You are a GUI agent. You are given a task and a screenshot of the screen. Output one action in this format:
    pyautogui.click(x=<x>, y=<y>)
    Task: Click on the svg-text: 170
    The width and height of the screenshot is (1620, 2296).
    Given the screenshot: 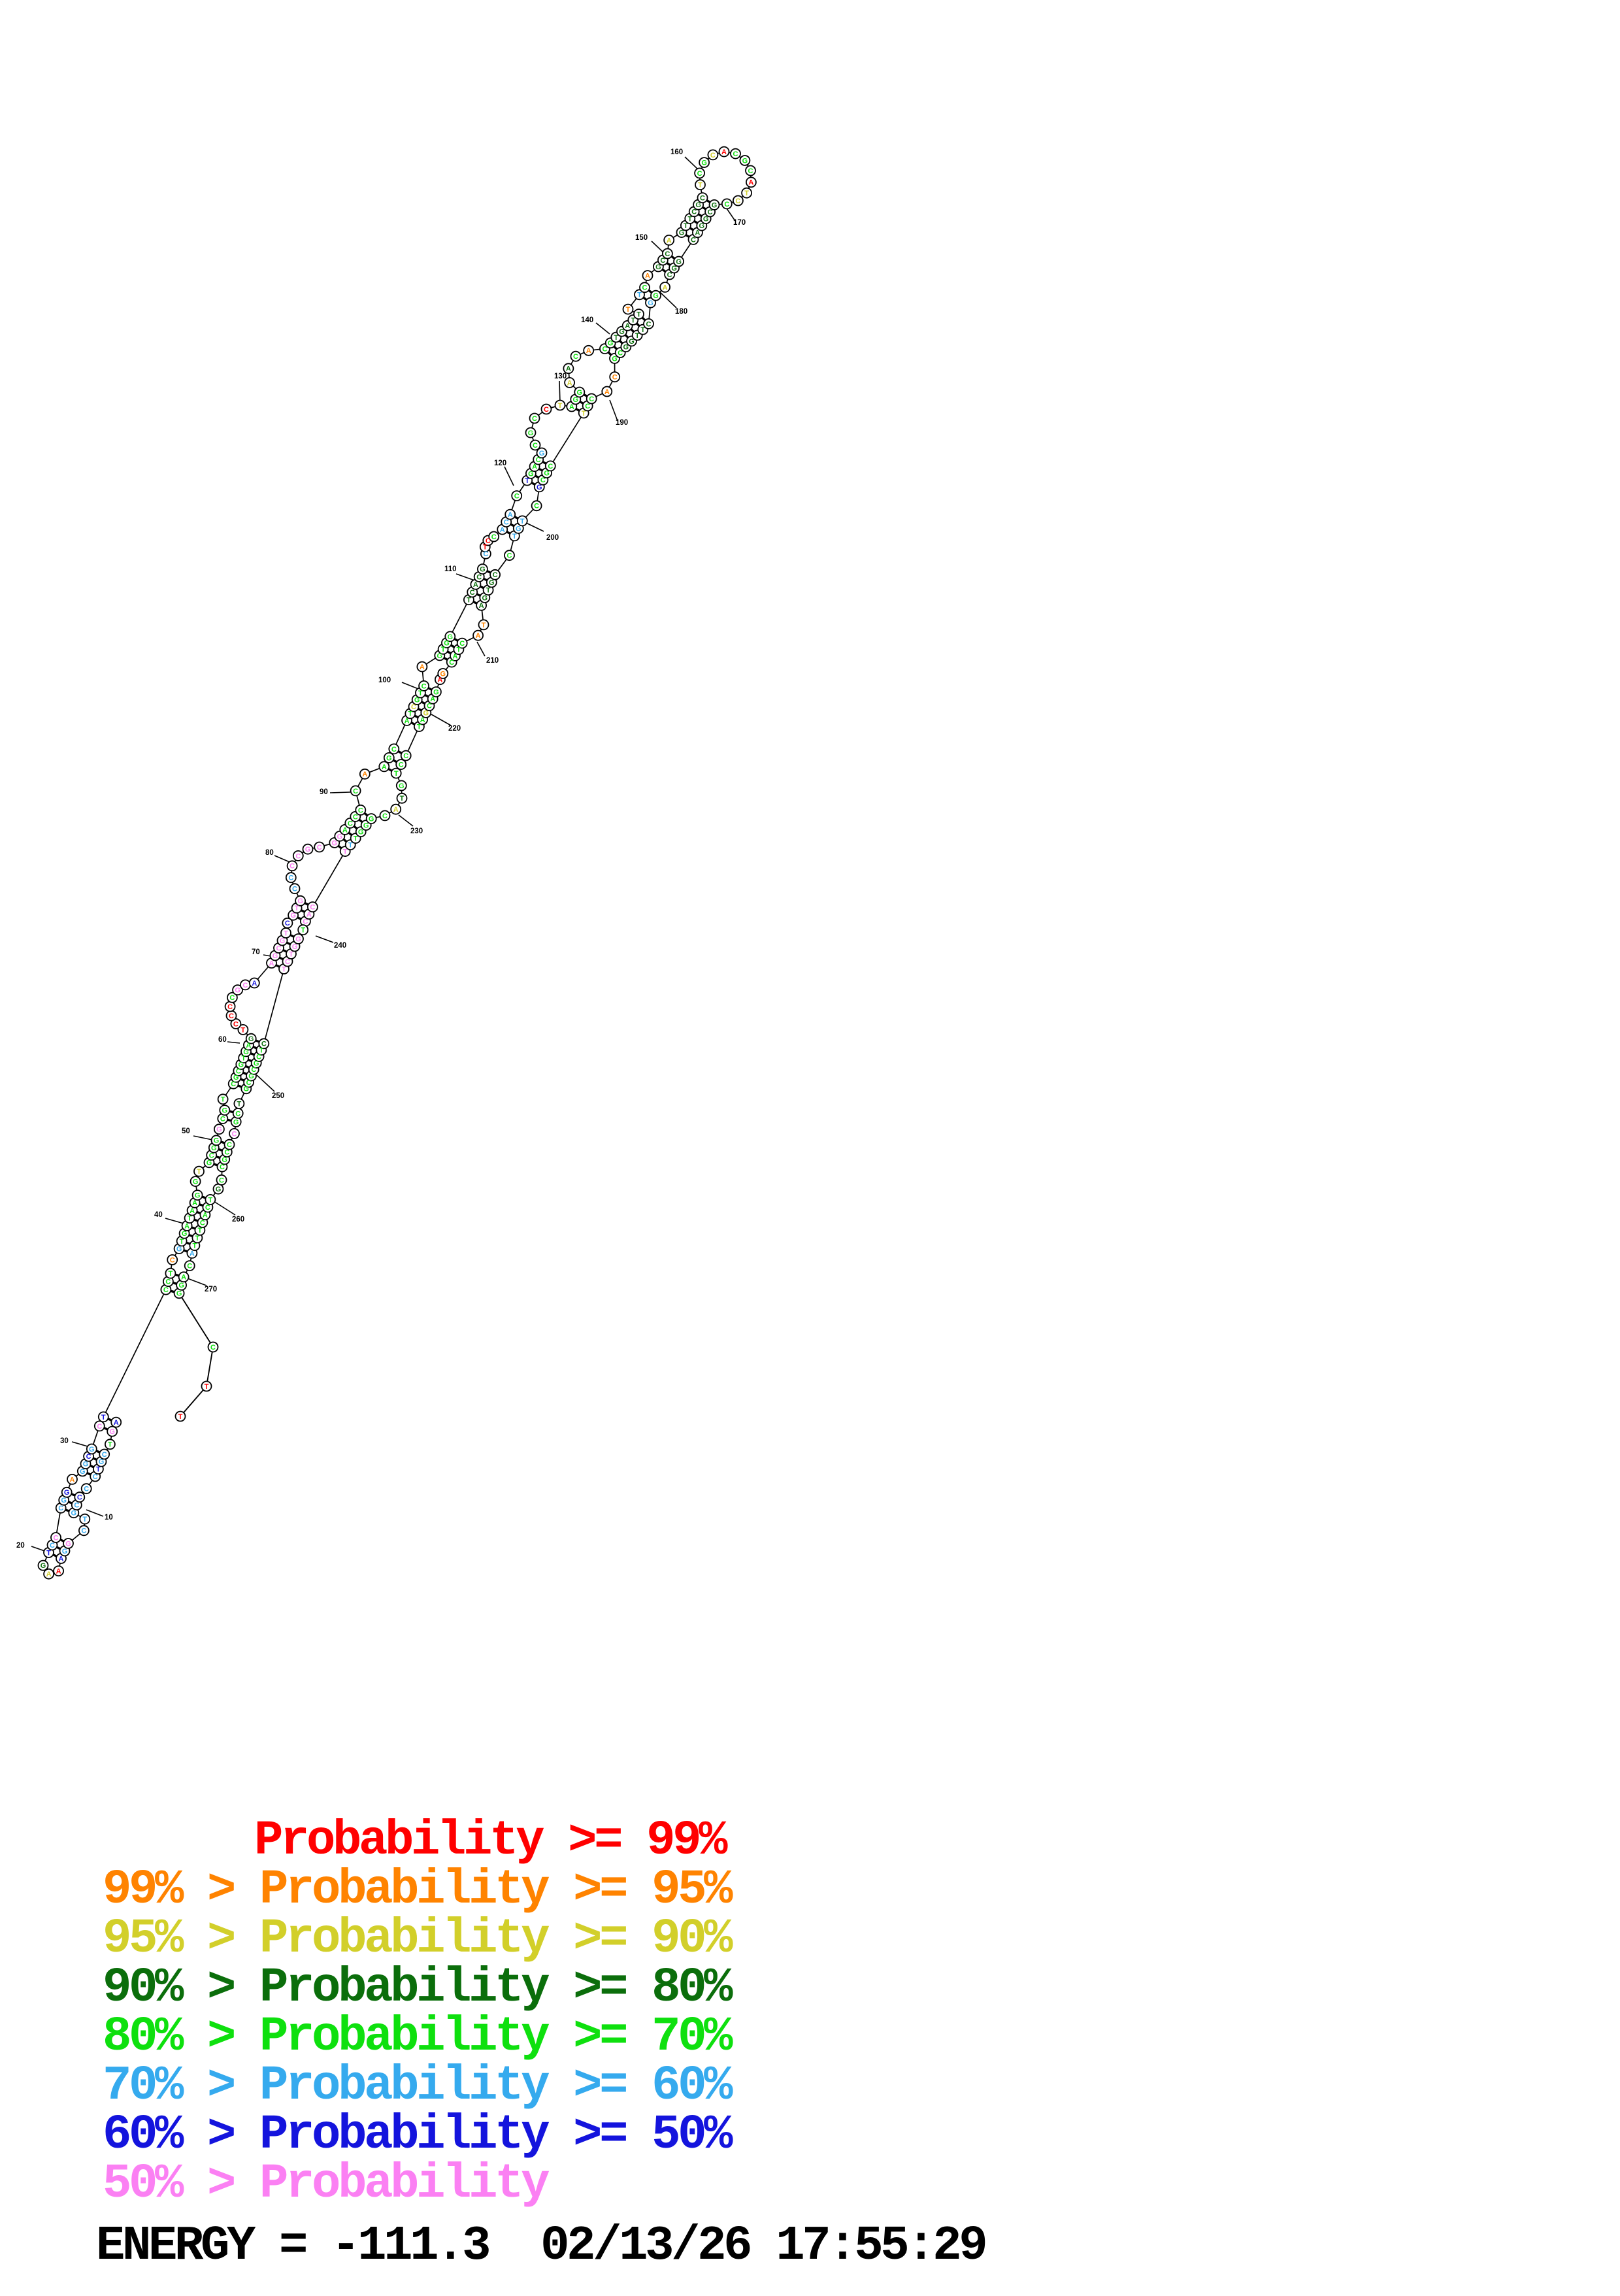 What is the action you would take?
    pyautogui.click(x=739, y=223)
    